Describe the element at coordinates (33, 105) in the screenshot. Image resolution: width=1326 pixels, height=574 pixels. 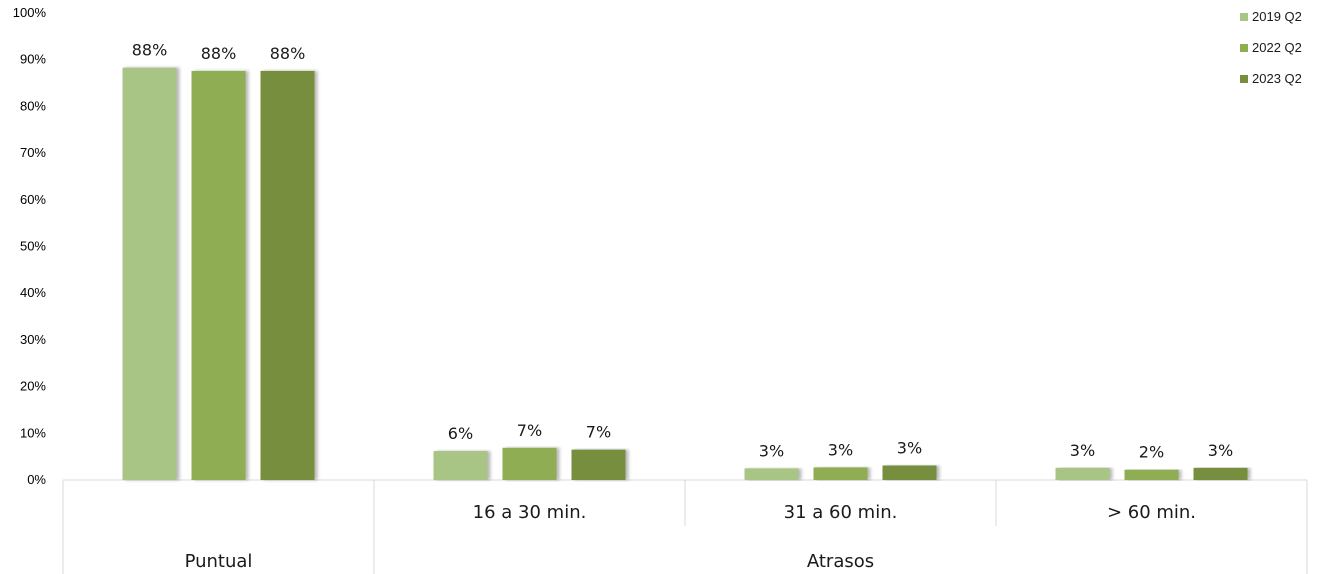
I see `y-tick-label: 80%` at that location.